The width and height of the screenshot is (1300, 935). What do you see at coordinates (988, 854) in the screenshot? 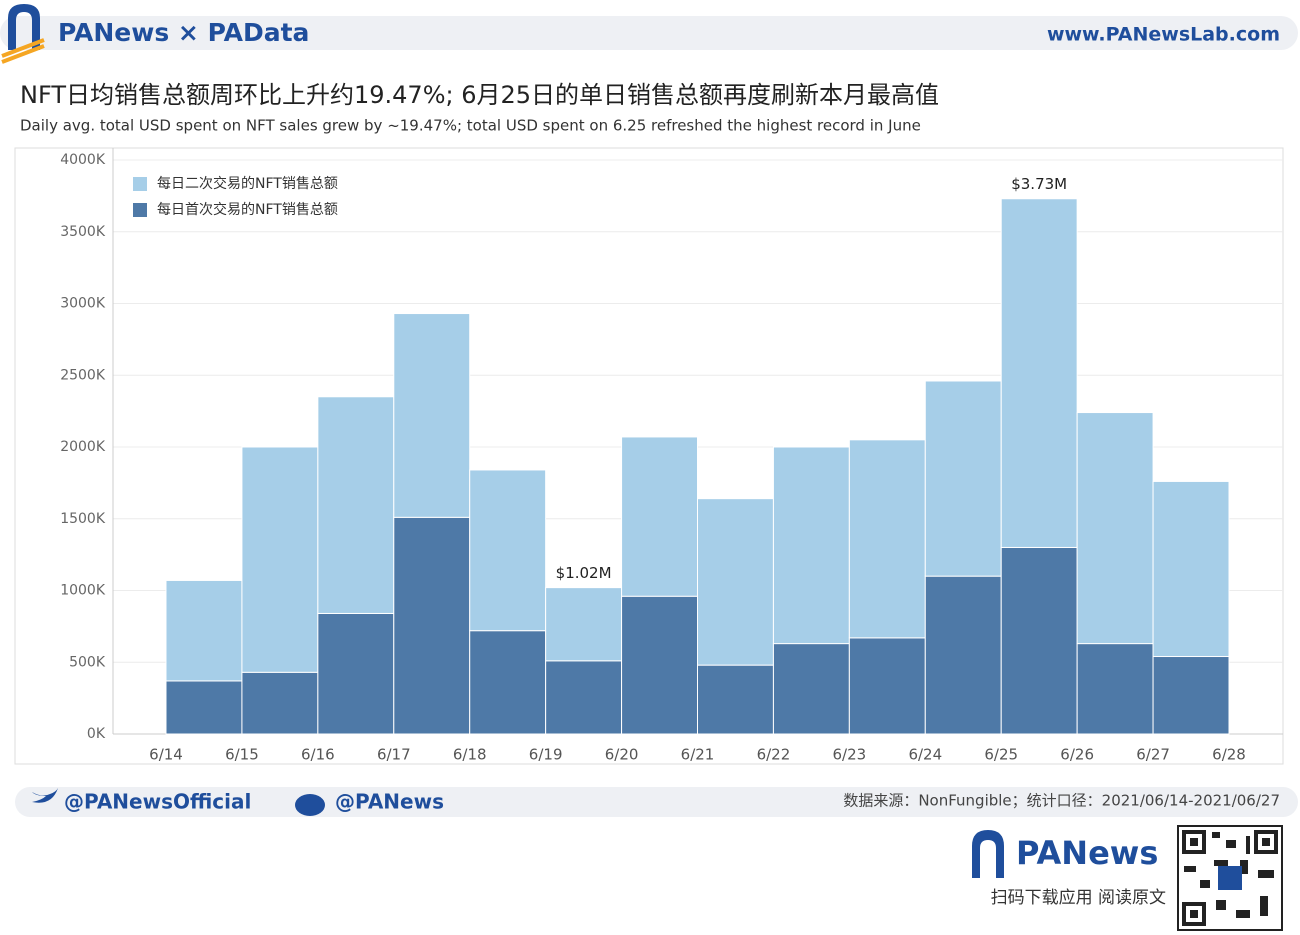
I see `footer-logo-icon` at bounding box center [988, 854].